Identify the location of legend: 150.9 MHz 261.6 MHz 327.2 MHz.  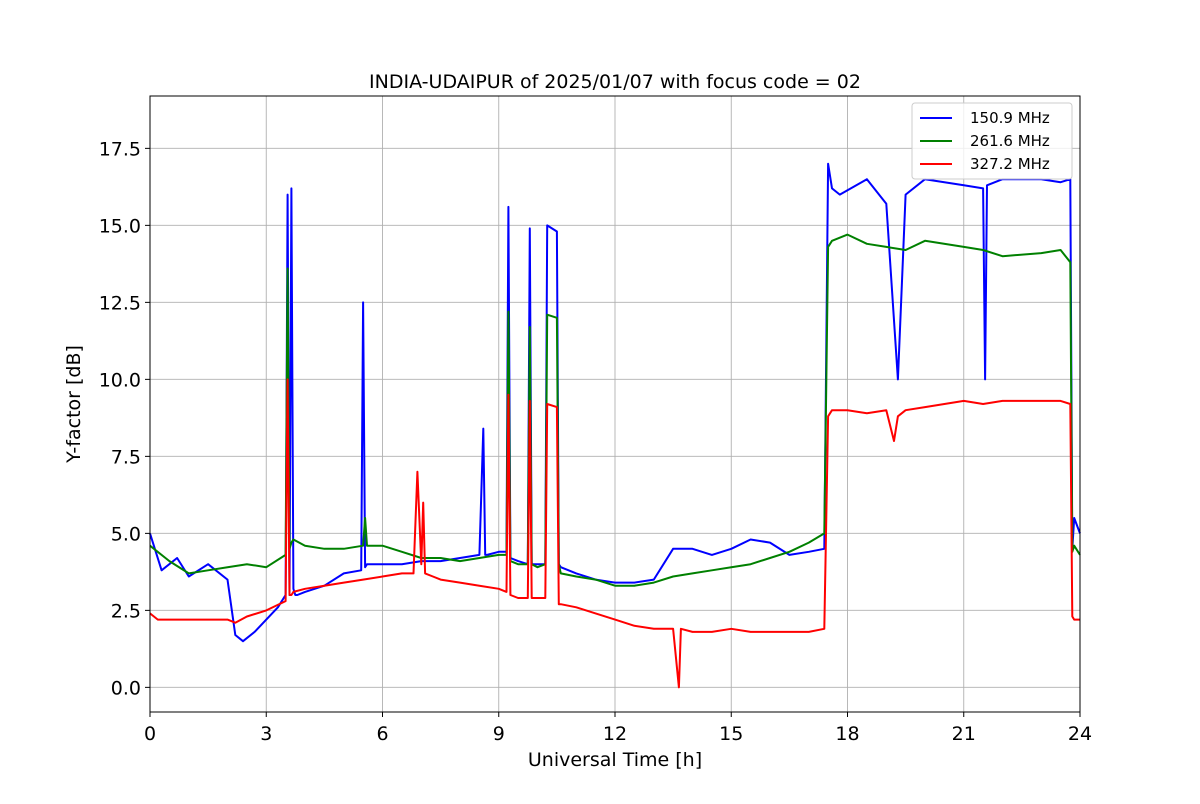
(992, 141).